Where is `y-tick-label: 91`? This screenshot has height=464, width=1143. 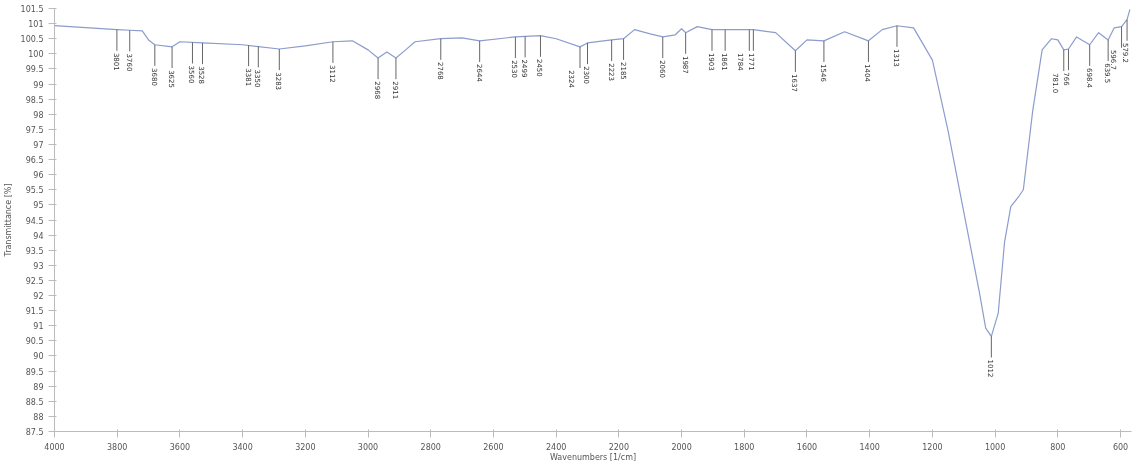 y-tick-label: 91 is located at coordinates (38, 327).